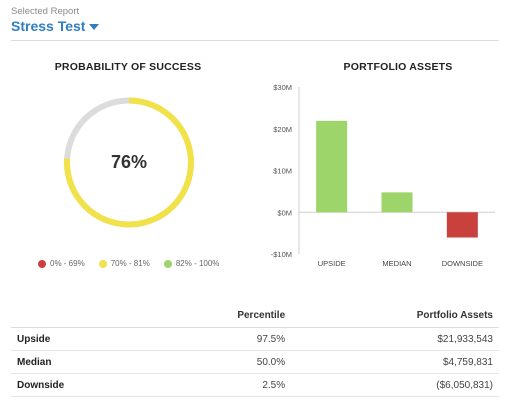  What do you see at coordinates (395, 316) in the screenshot?
I see `column-header-portfolio-assets: Portfolio Assets` at bounding box center [395, 316].